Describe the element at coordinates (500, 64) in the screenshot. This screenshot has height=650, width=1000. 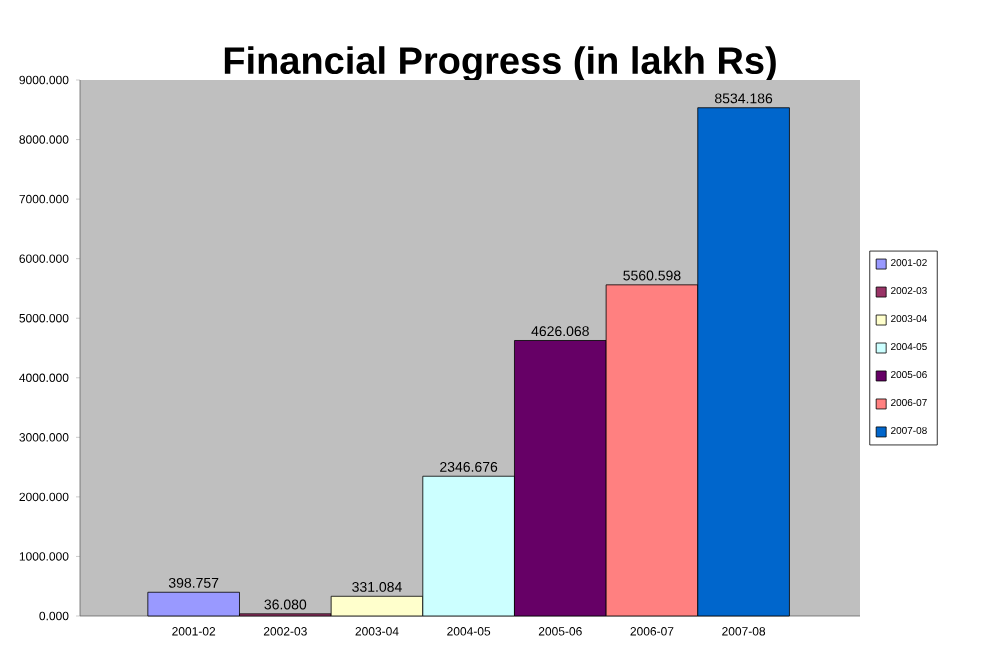
I see `chart-title: Financial Progress (in lakh Rs)` at that location.